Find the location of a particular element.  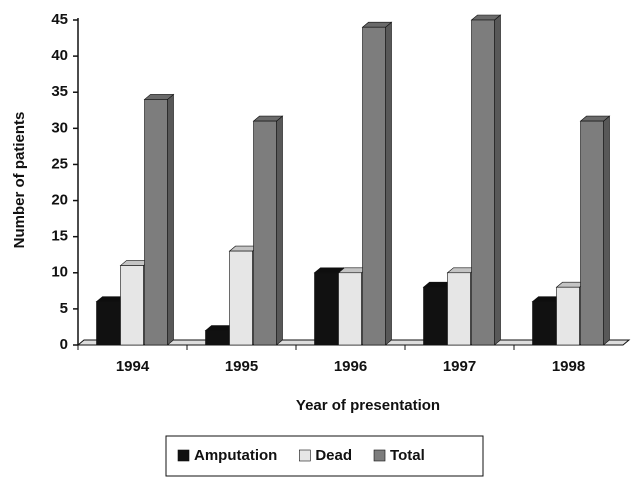

legend-box is located at coordinates (324, 456).